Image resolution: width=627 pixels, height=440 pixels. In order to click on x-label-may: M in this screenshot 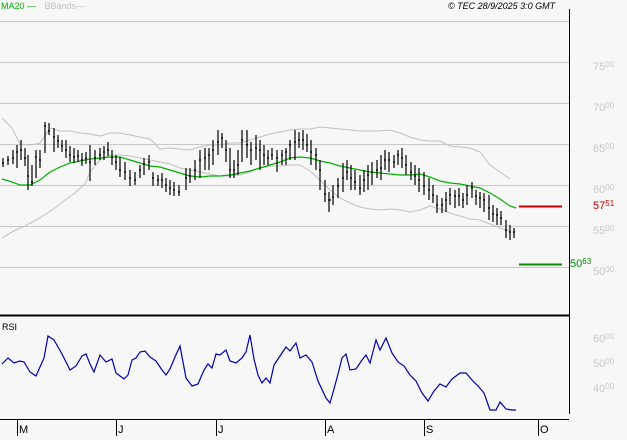, I will do `click(24, 430)`.